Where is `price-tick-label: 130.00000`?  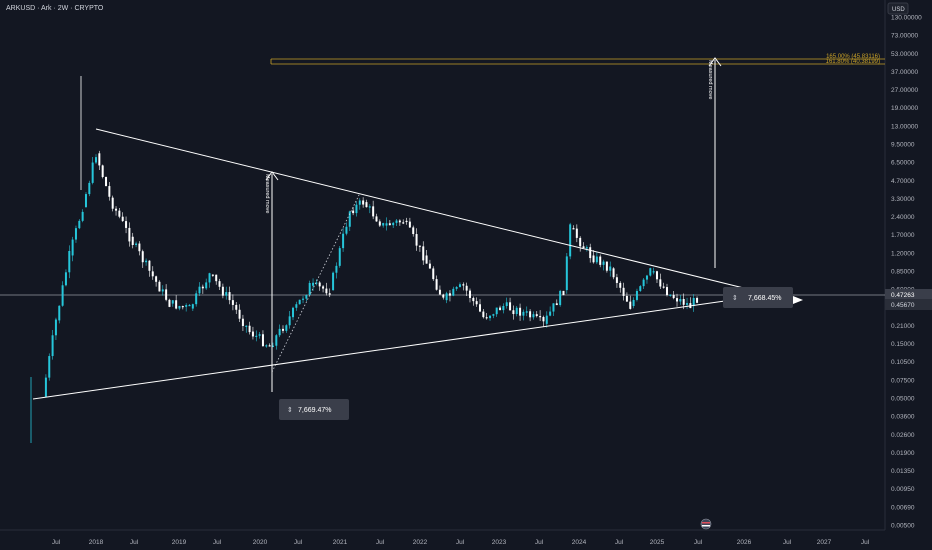
price-tick-label: 130.00000 is located at coordinates (906, 18).